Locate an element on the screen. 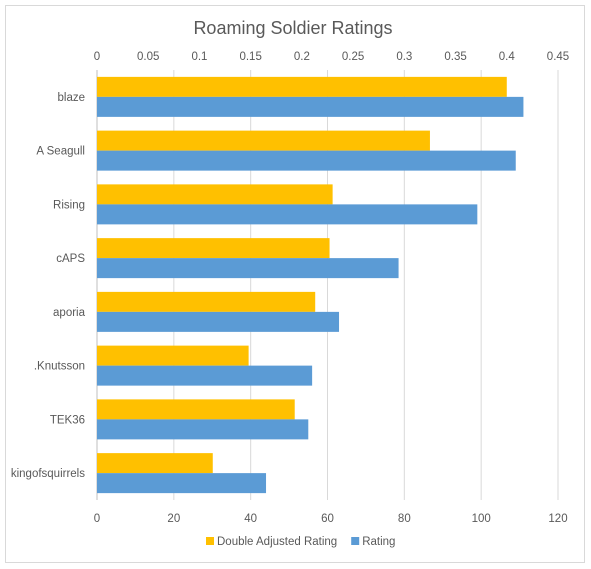  top-axis-tick-label: 0.3 is located at coordinates (404, 57).